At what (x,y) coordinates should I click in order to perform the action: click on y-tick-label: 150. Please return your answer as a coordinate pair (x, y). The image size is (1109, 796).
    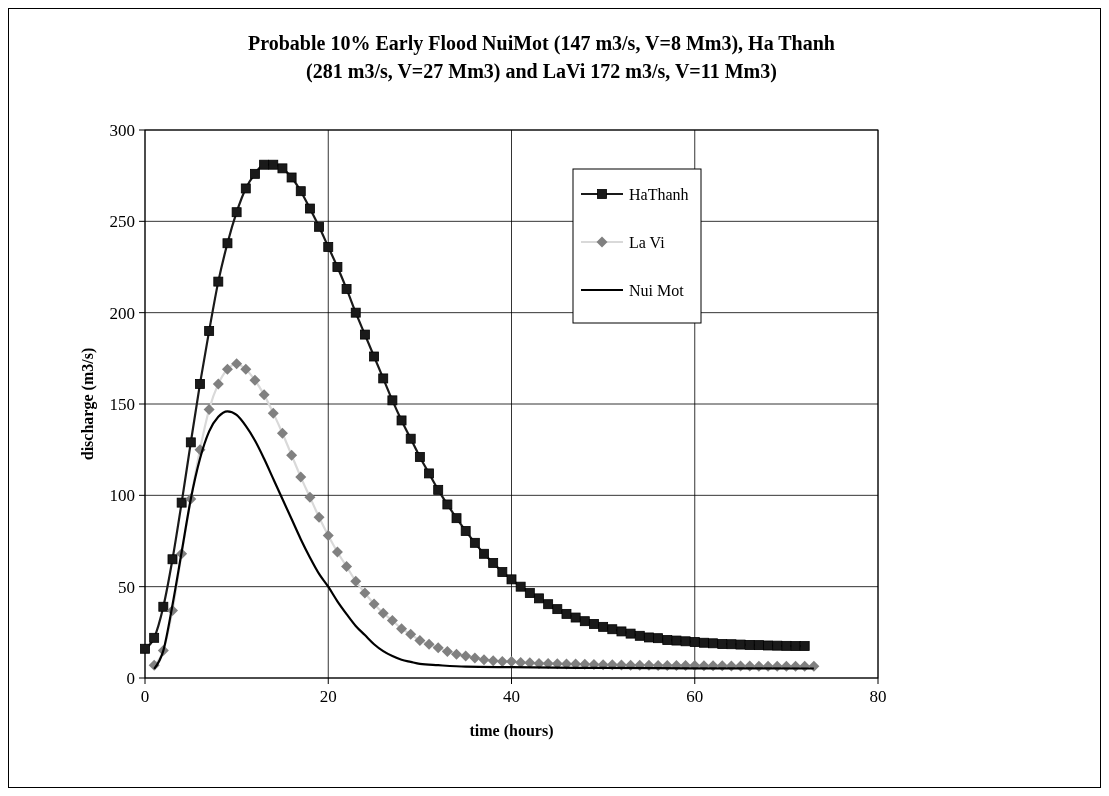
    Looking at the image, I should click on (122, 404).